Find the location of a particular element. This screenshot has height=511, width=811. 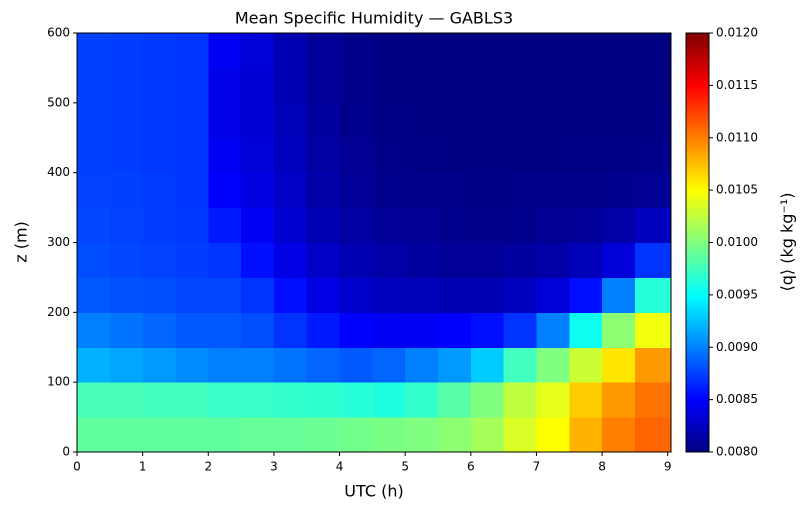

colorbar-tick-label: 0.0110 is located at coordinates (737, 137).